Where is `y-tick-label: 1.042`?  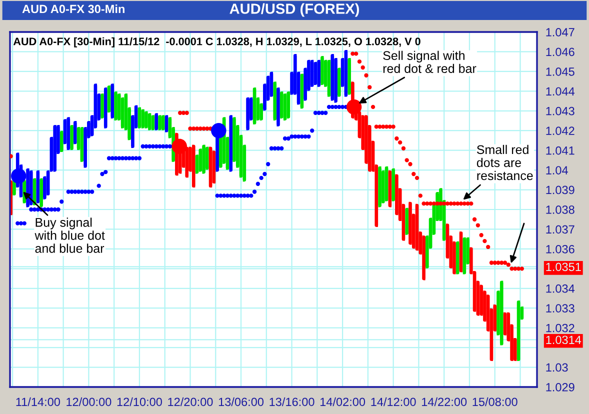
y-tick-label: 1.042 is located at coordinates (560, 131).